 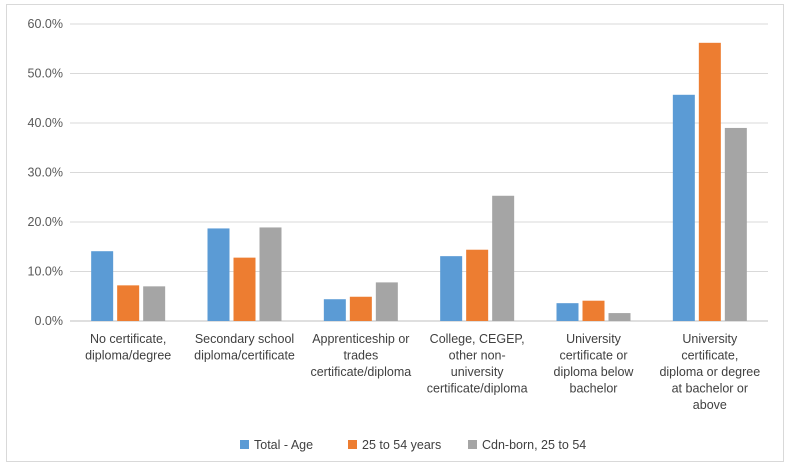 I want to click on y-tick-label: 50.0%, so click(x=45, y=74).